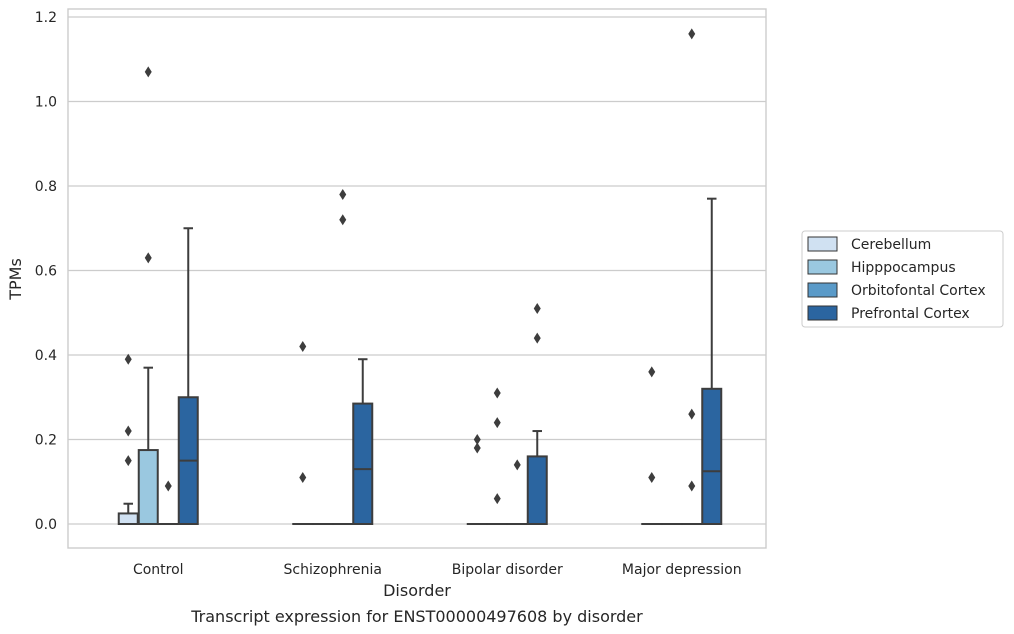 This screenshot has height=634, width=1014. I want to click on y-tick-label: 1.0, so click(46, 103).